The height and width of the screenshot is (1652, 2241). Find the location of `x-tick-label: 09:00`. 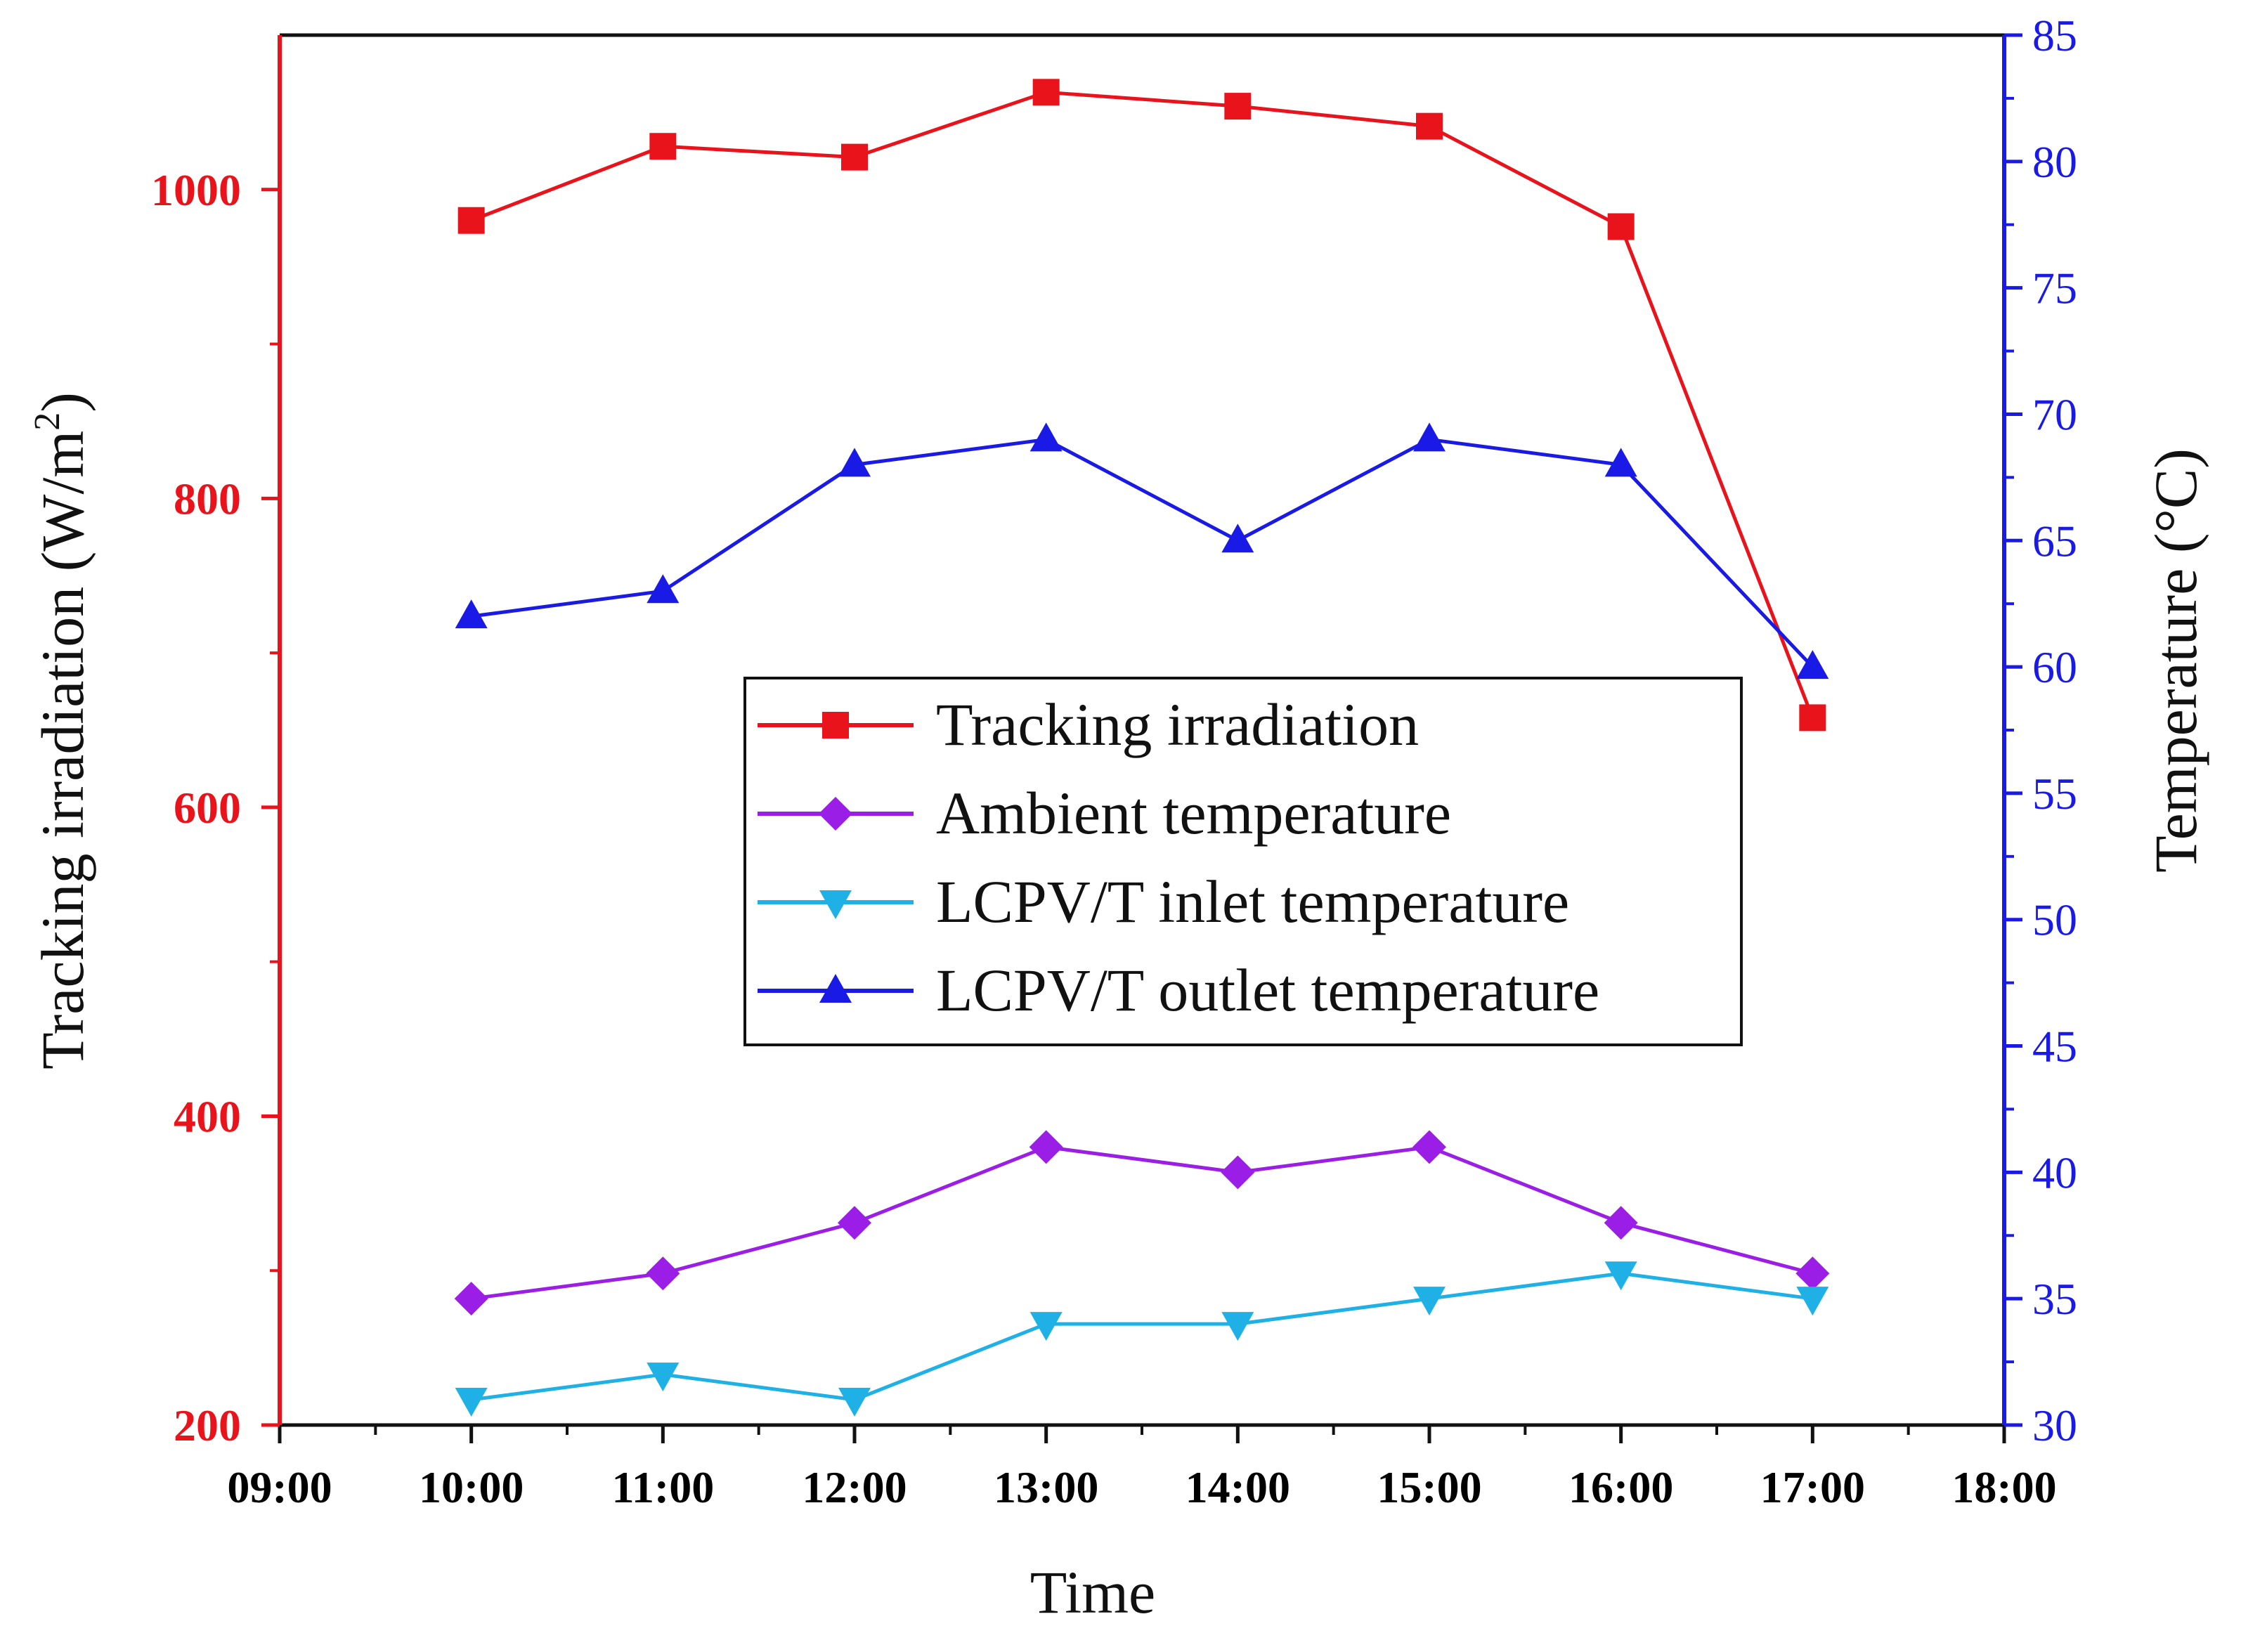

x-tick-label: 09:00 is located at coordinates (279, 1487).